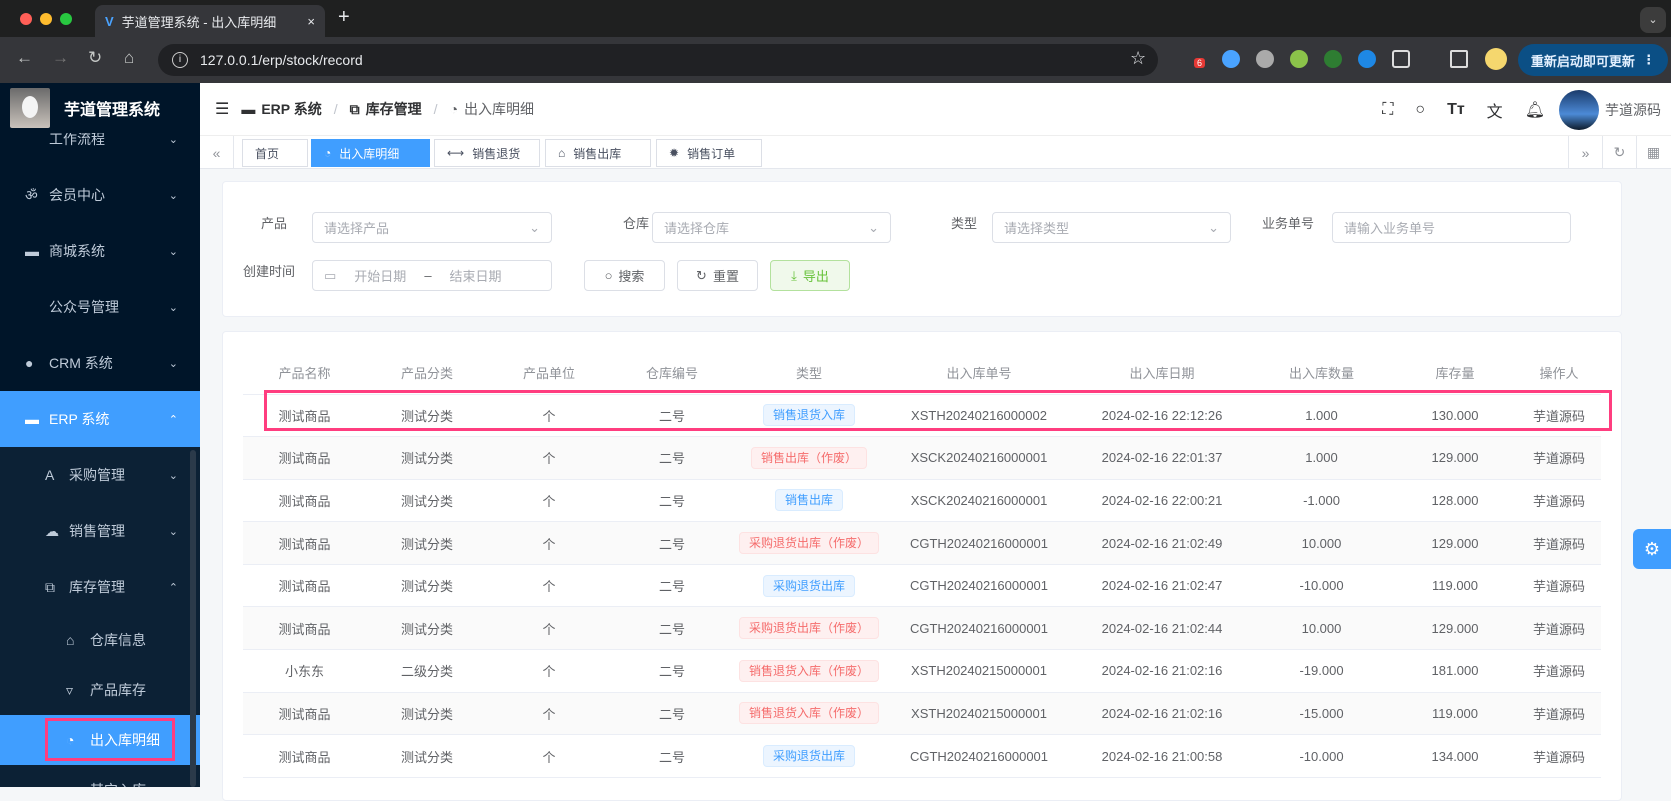  What do you see at coordinates (100, 740) in the screenshot?
I see `sidebar-item: ◔ 出入库明细` at bounding box center [100, 740].